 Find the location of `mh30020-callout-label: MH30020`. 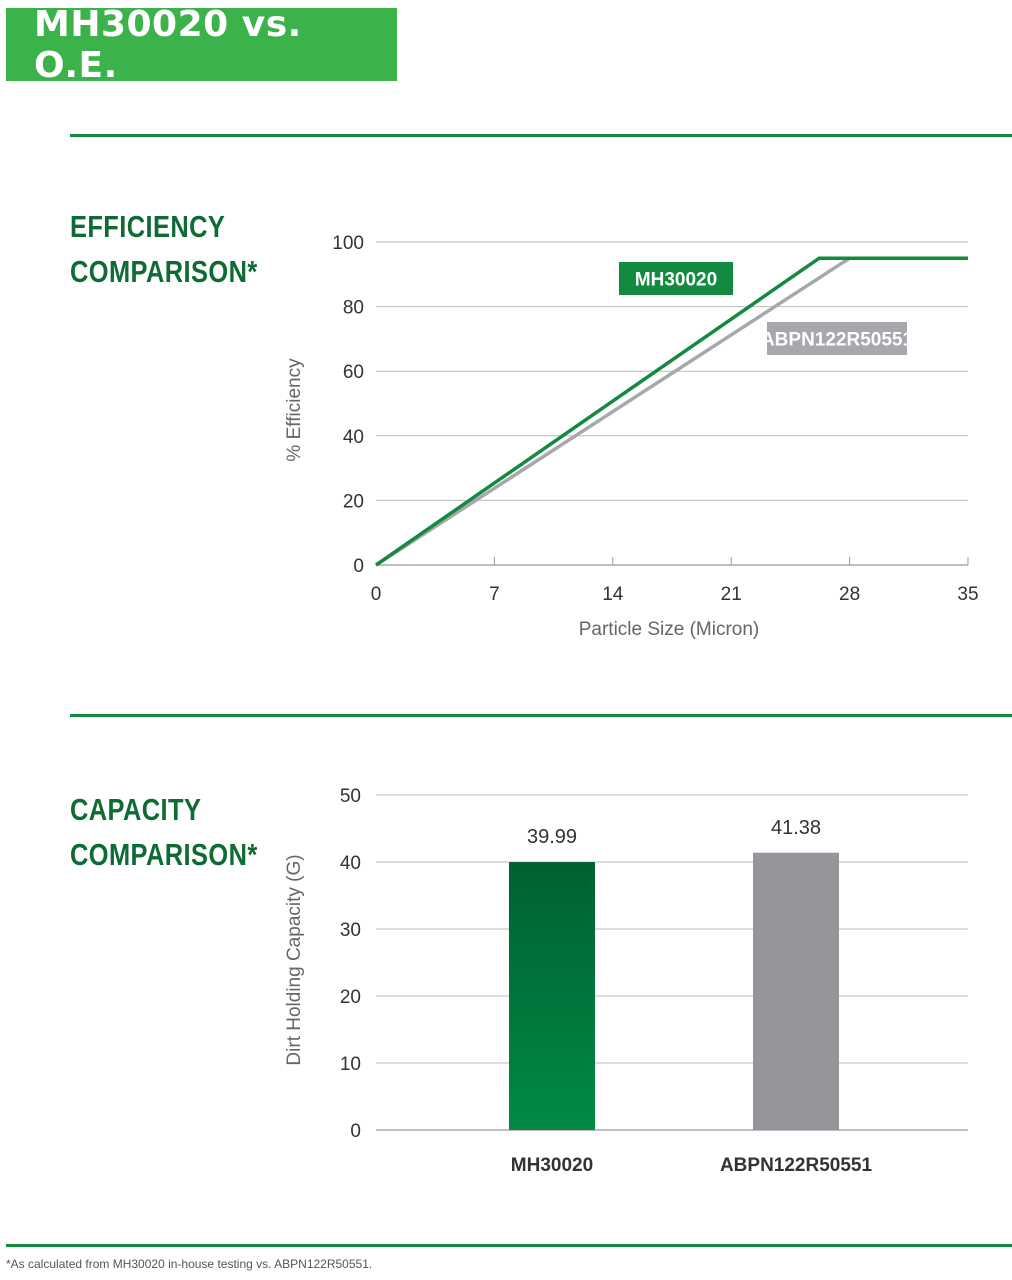

mh30020-callout-label: MH30020 is located at coordinates (676, 280).